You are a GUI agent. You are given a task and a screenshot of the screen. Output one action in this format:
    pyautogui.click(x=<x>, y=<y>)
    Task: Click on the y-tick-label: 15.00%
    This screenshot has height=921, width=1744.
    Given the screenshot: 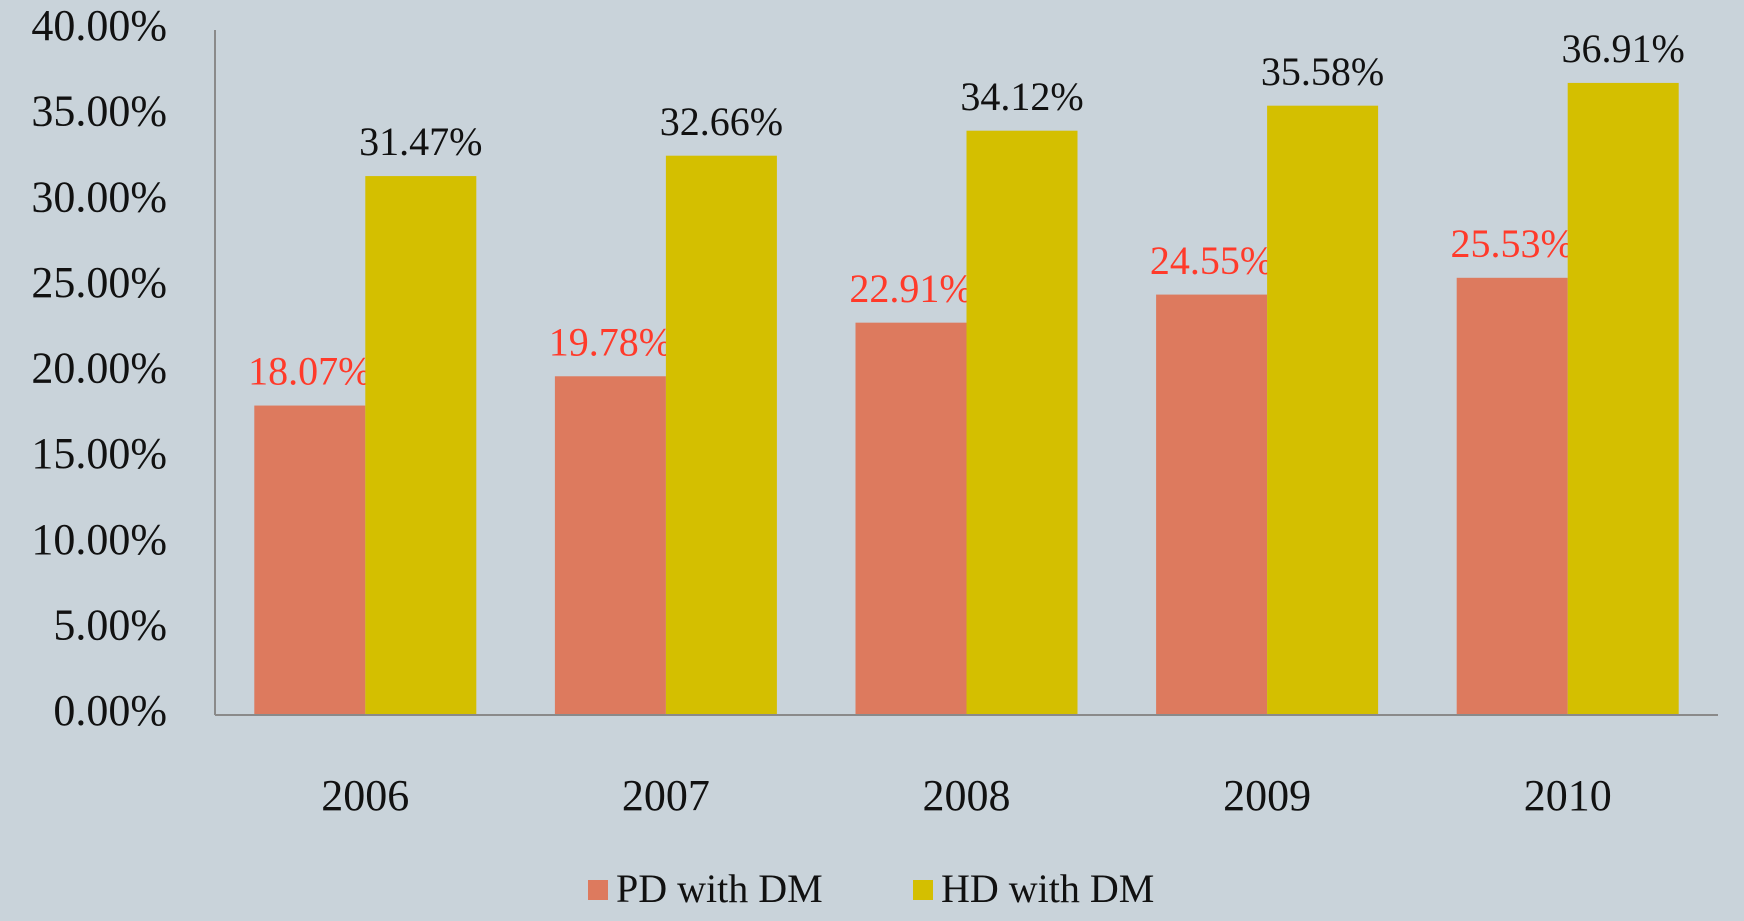 What is the action you would take?
    pyautogui.click(x=99, y=453)
    